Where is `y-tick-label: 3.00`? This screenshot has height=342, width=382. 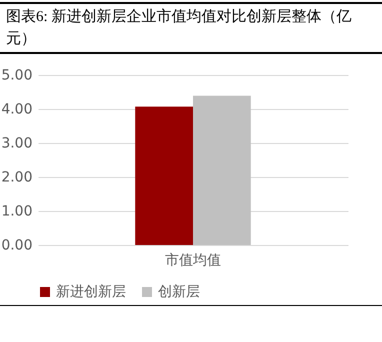 y-tick-label: 3.00 is located at coordinates (16, 144).